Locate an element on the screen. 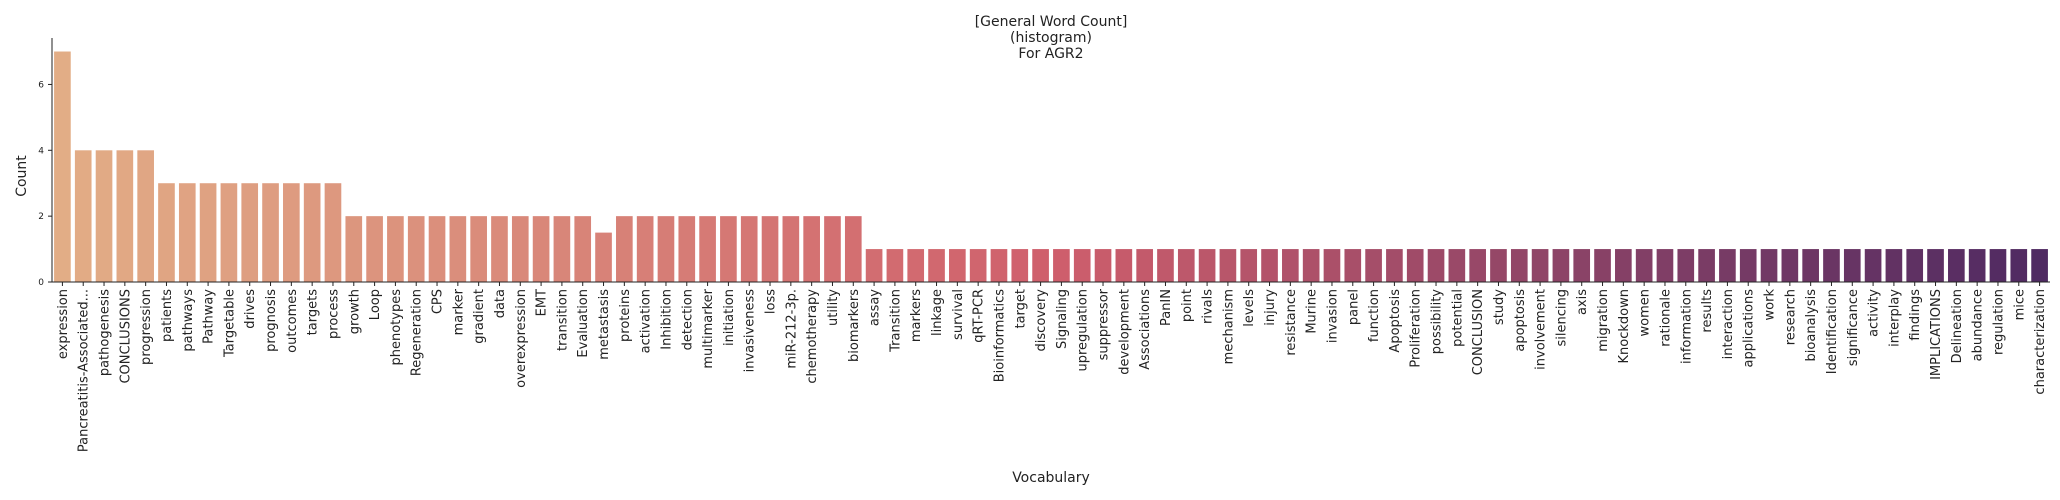  x-tick-label-34: loss is located at coordinates (771, 301).